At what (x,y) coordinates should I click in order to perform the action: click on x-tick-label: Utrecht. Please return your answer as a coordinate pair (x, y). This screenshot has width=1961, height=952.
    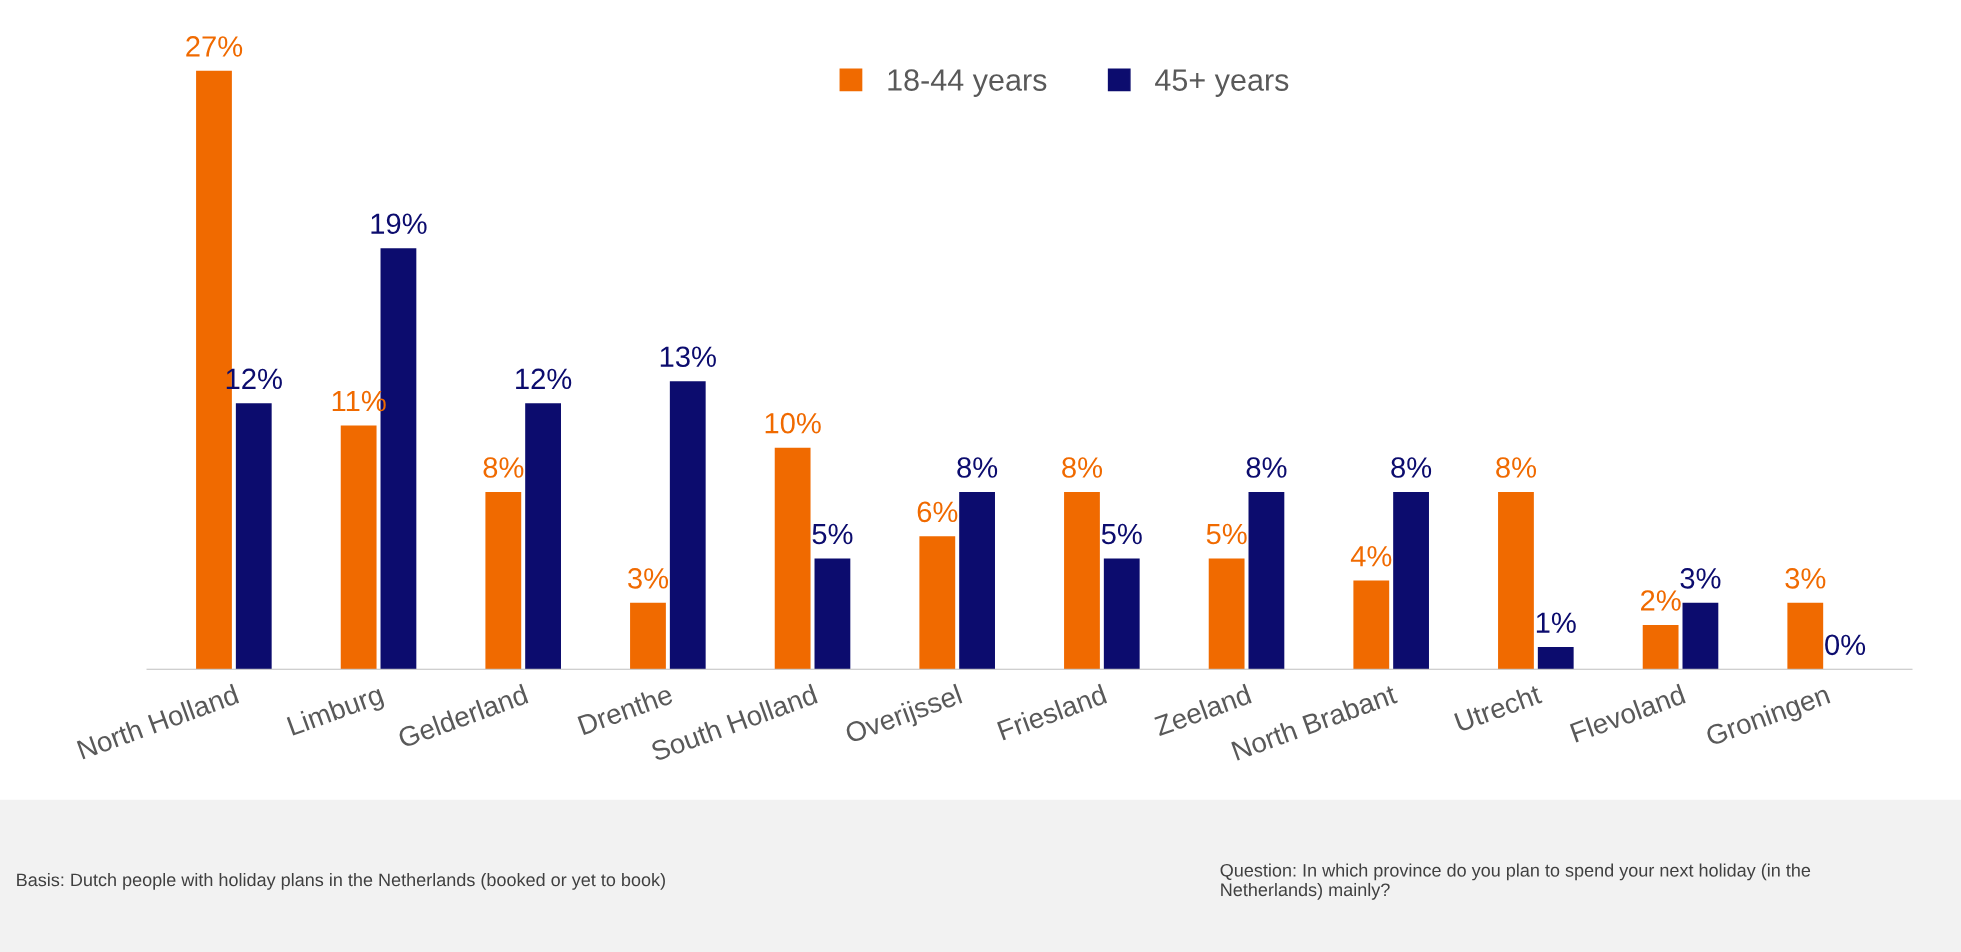
    Looking at the image, I should click on (1498, 708).